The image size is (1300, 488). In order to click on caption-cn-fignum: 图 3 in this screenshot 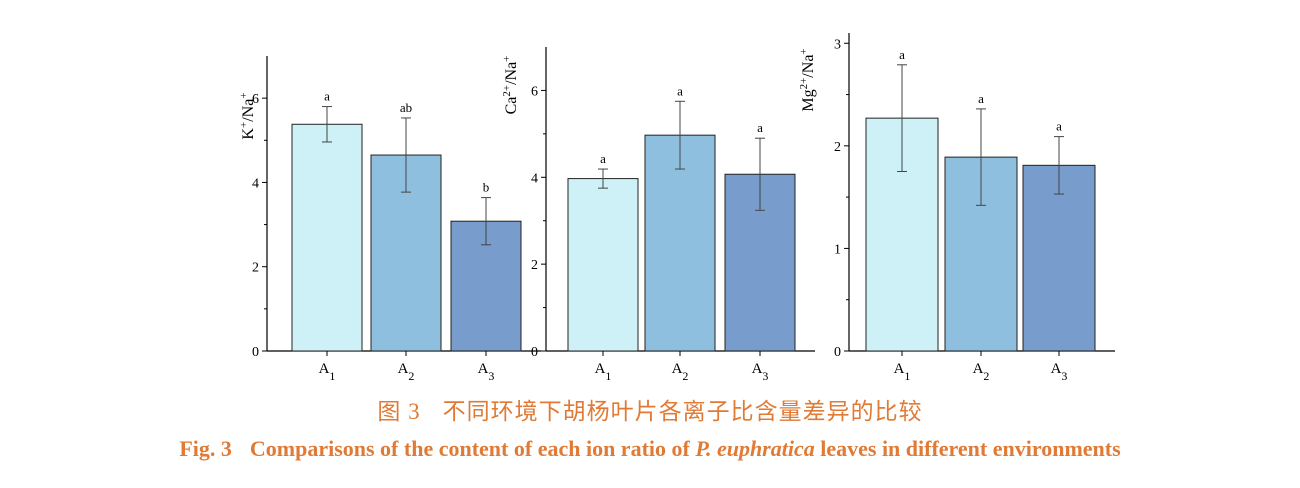, I will do `click(399, 411)`.